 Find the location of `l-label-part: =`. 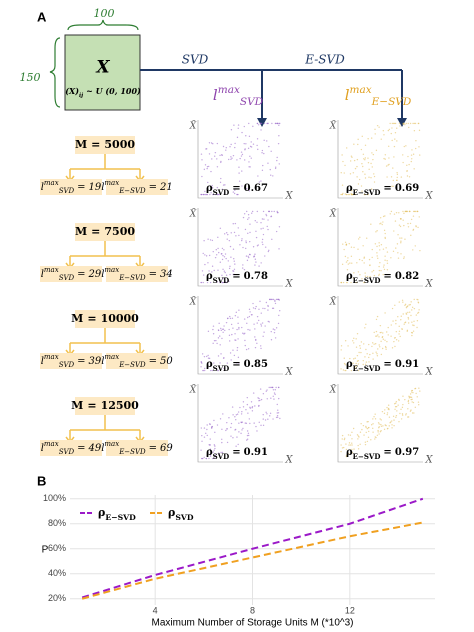

l-label-part: = is located at coordinates (81, 187).